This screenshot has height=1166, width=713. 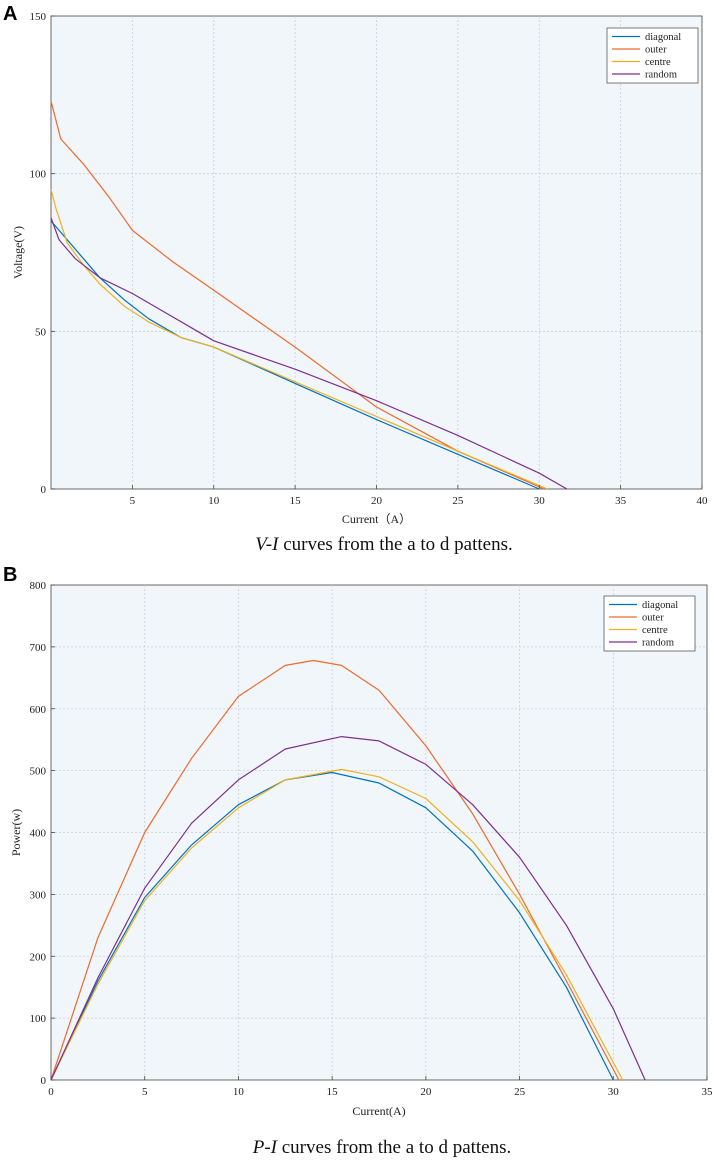 What do you see at coordinates (145, 1092) in the screenshot?
I see `plot-b-x-tick-label: 5` at bounding box center [145, 1092].